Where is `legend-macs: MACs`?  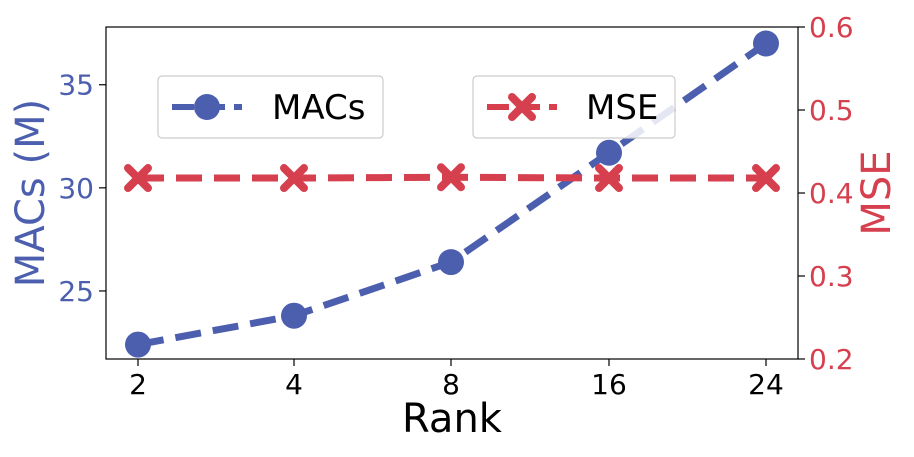
legend-macs: MACs is located at coordinates (270, 107).